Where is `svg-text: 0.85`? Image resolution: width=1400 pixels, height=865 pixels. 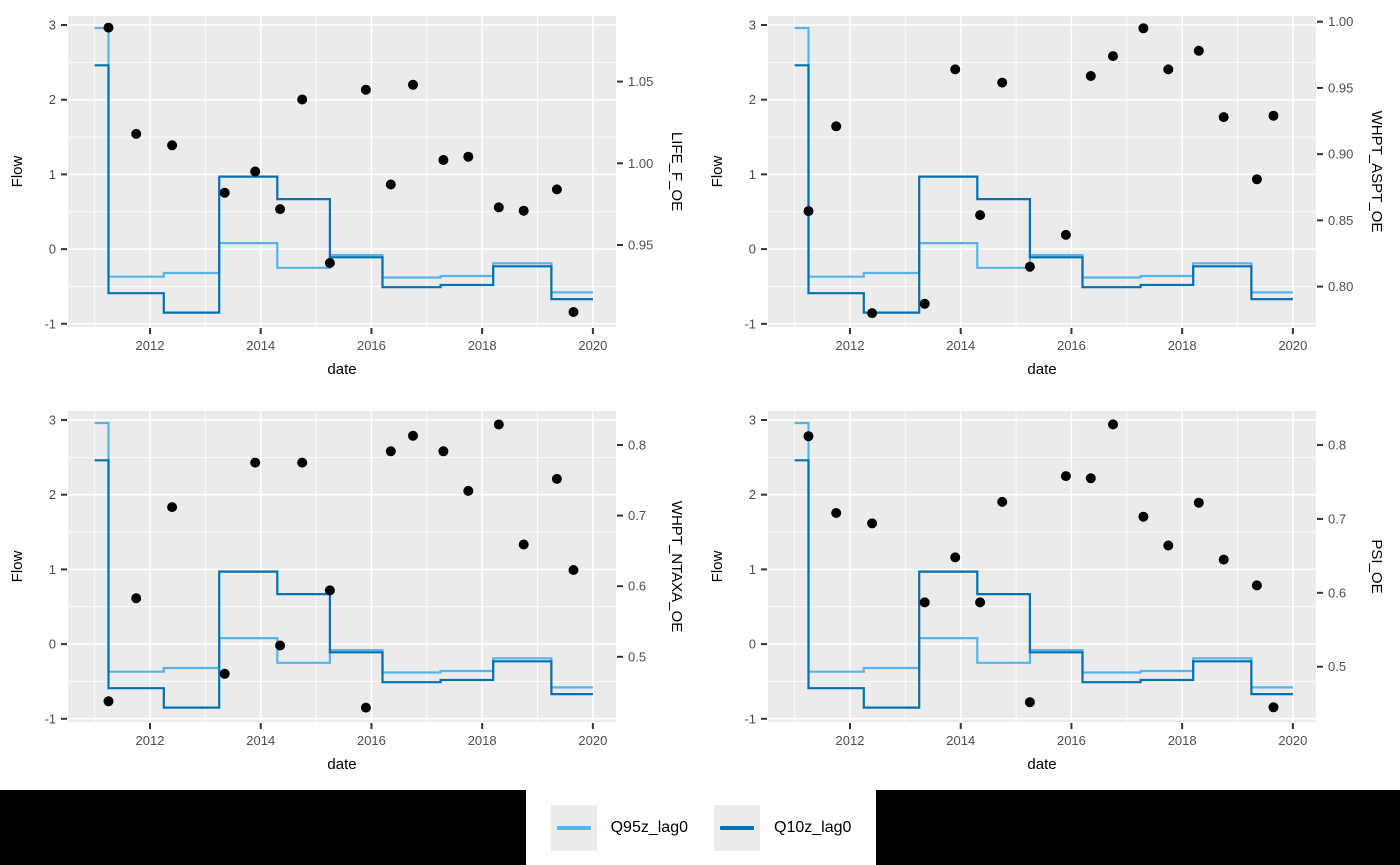 svg-text: 0.85 is located at coordinates (1340, 220).